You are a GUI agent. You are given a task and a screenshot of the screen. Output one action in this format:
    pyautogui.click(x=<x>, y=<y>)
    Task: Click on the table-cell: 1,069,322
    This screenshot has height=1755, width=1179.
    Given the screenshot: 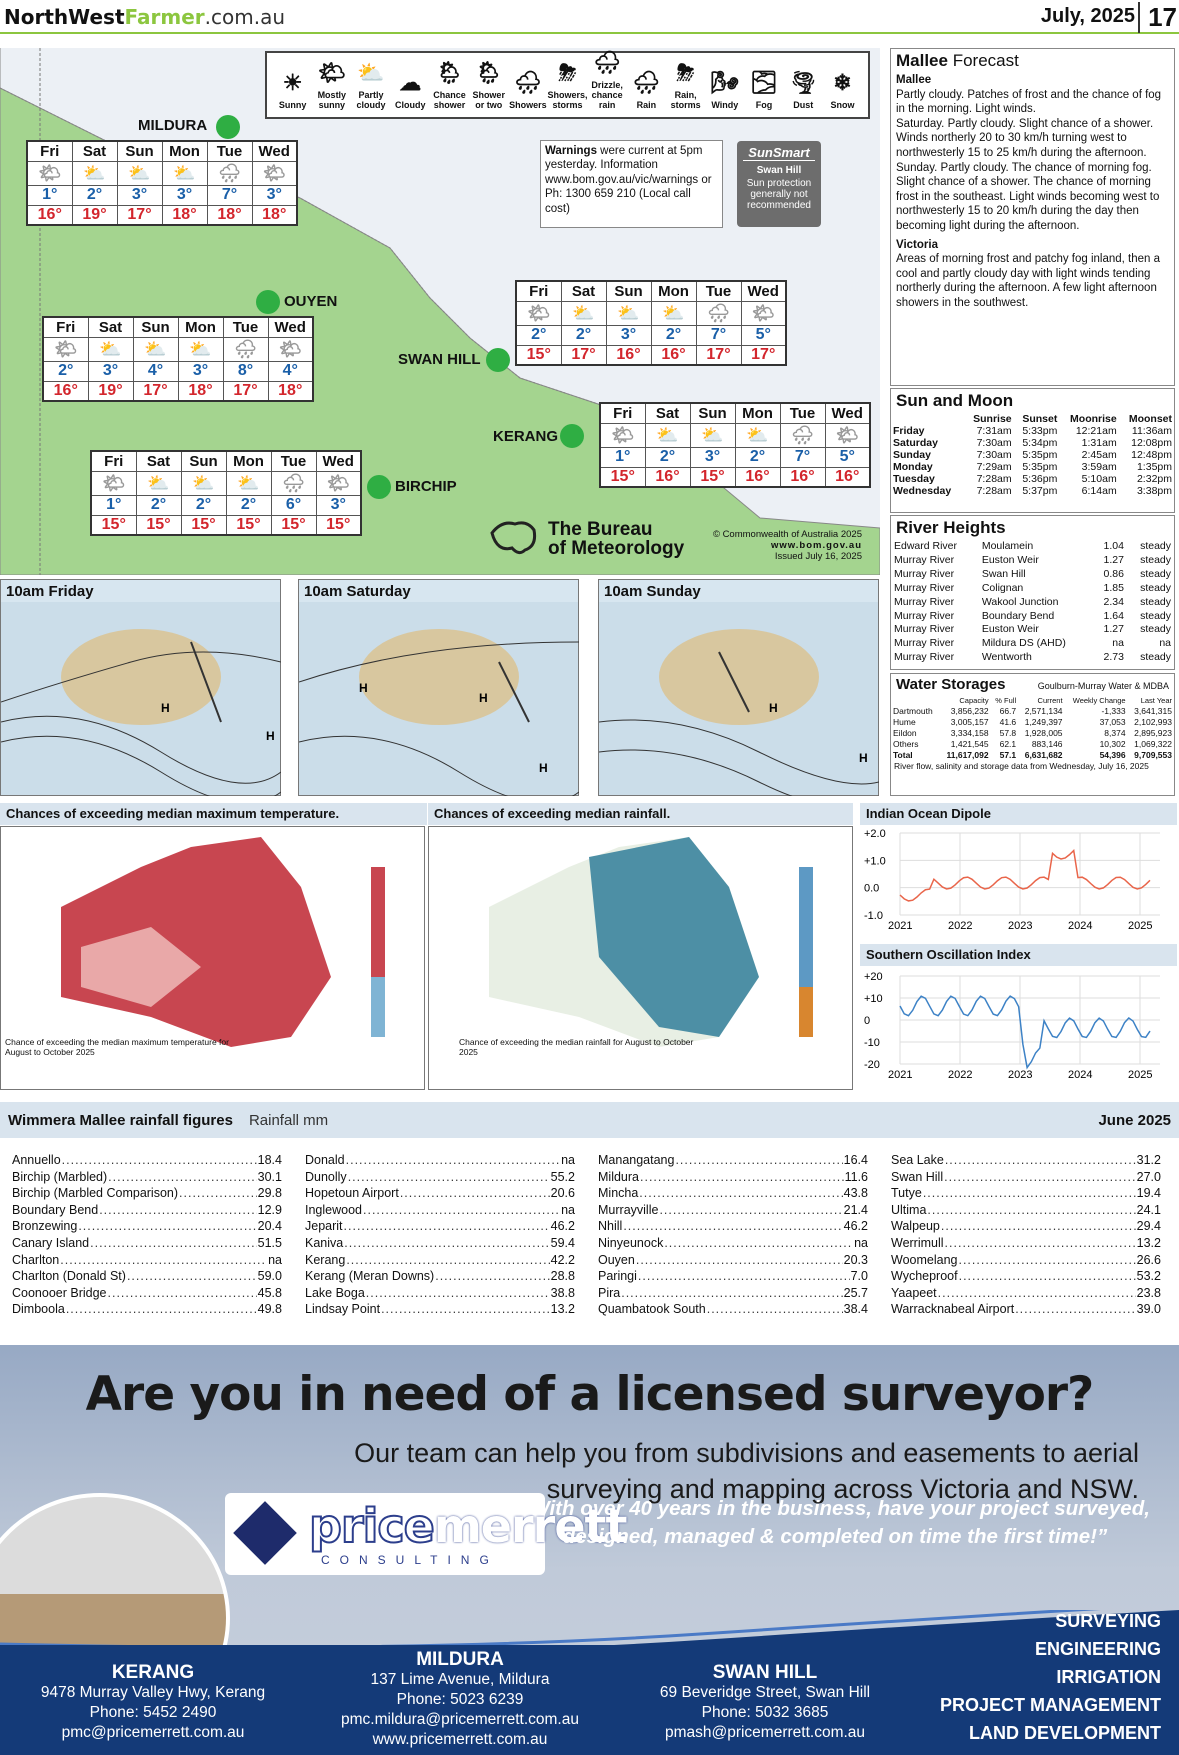 What is the action you would take?
    pyautogui.click(x=1153, y=744)
    